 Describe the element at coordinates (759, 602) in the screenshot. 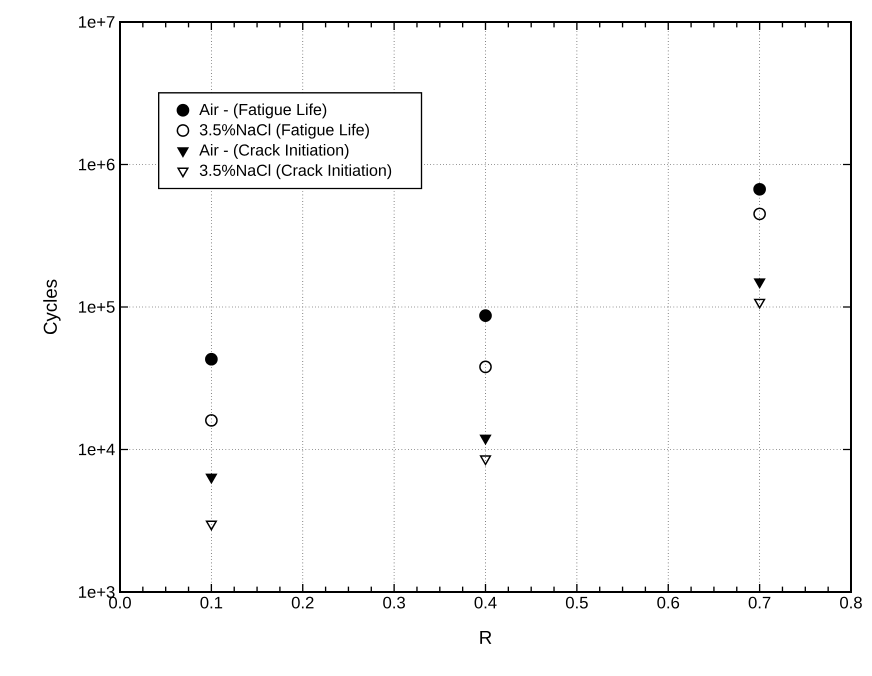

I see `x-tick-label: 0.7` at that location.